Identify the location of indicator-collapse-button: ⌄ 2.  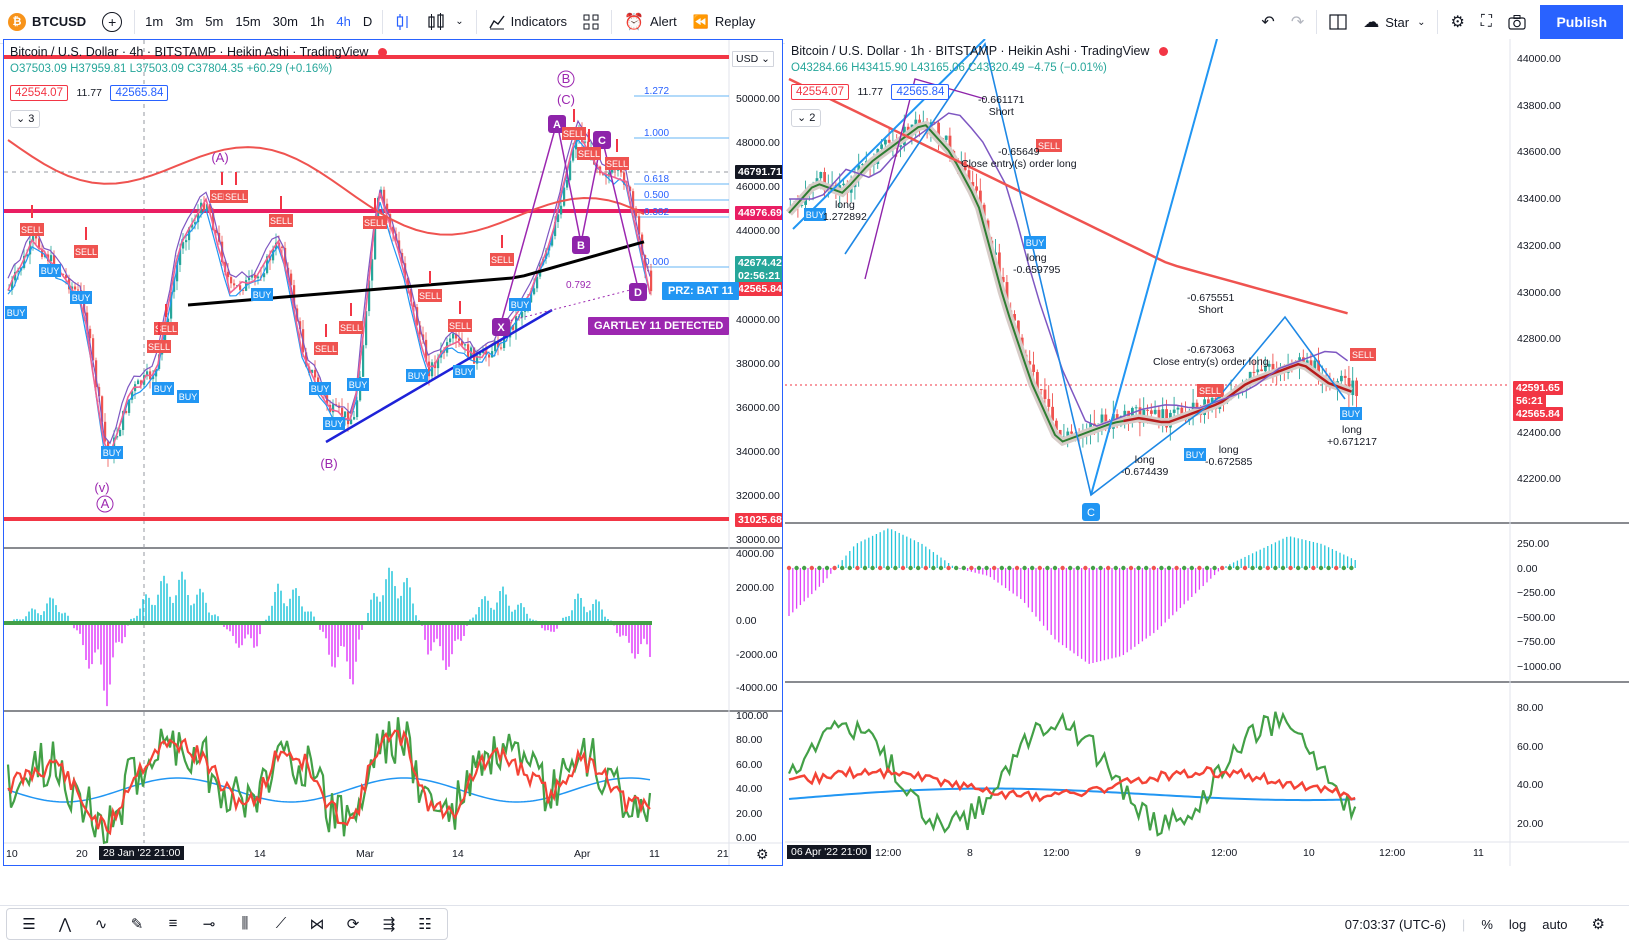
(806, 118).